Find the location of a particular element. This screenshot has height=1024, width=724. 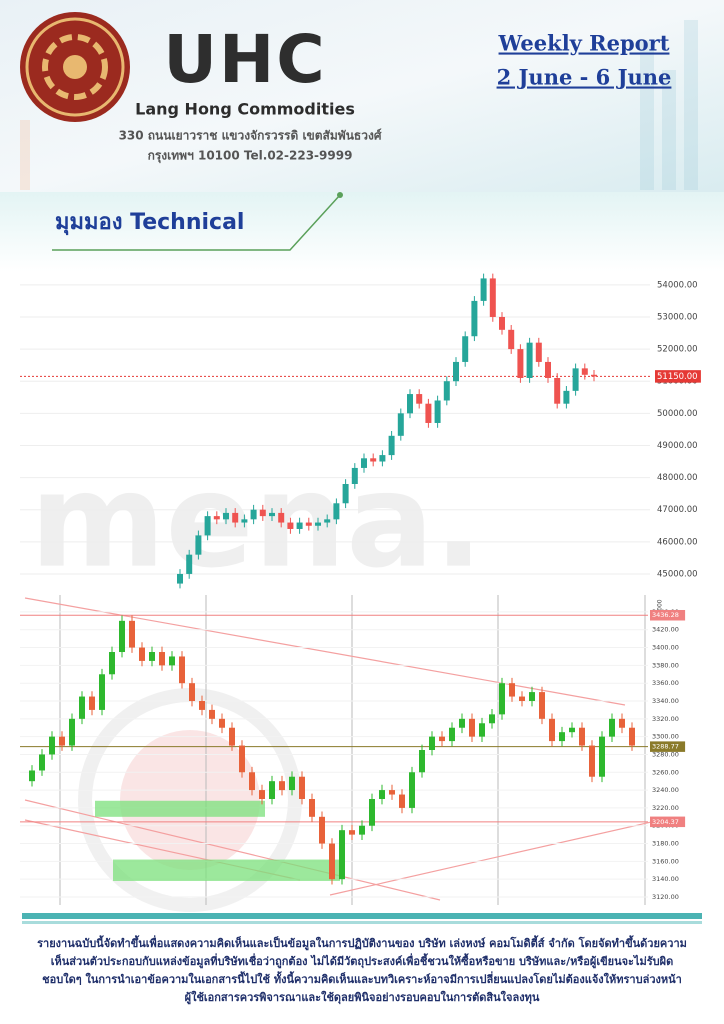

y-tick-label: 3380.00 is located at coordinates (665, 665).